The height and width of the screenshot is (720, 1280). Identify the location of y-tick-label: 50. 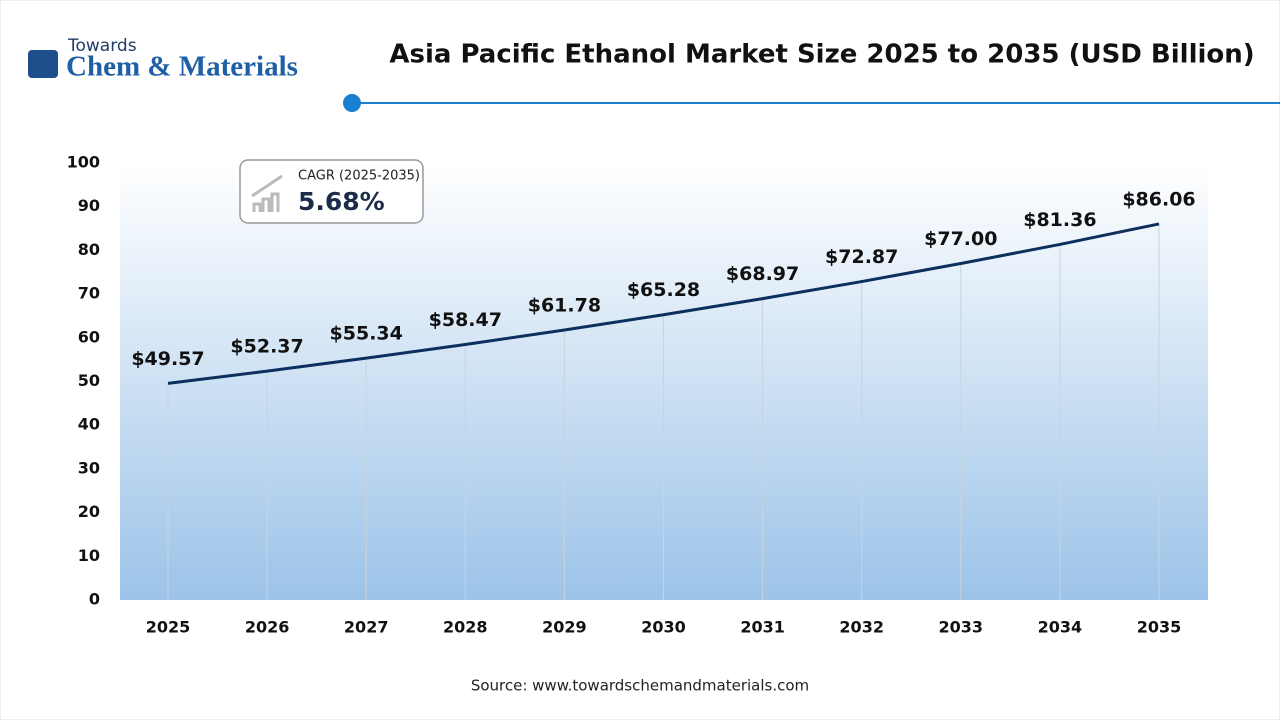
(89, 380).